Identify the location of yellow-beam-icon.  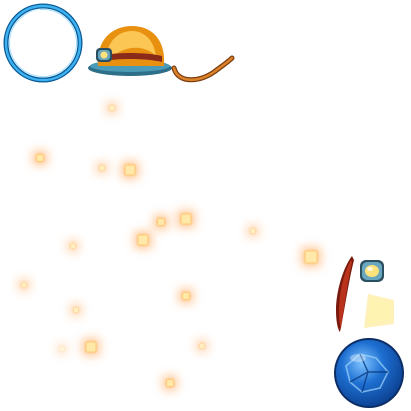
(378, 310).